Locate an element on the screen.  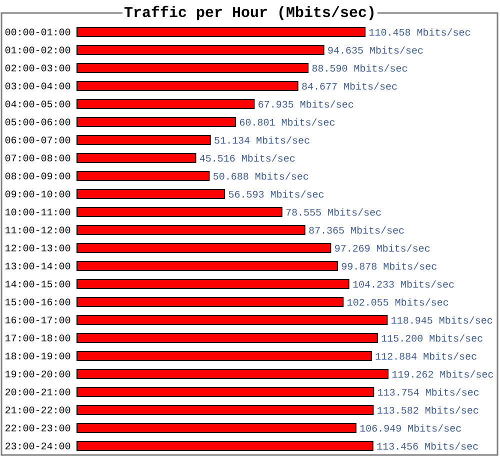
y-tick-label: 11:00-12:00 is located at coordinates (38, 230).